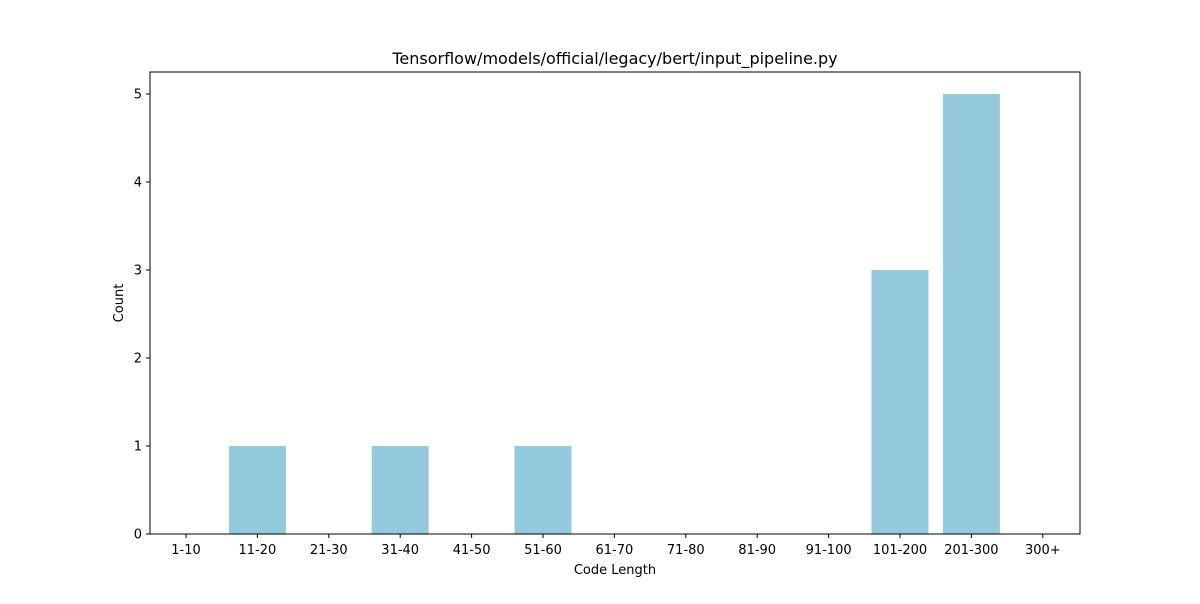 The width and height of the screenshot is (1200, 604). I want to click on y-tick-label: 2, so click(138, 359).